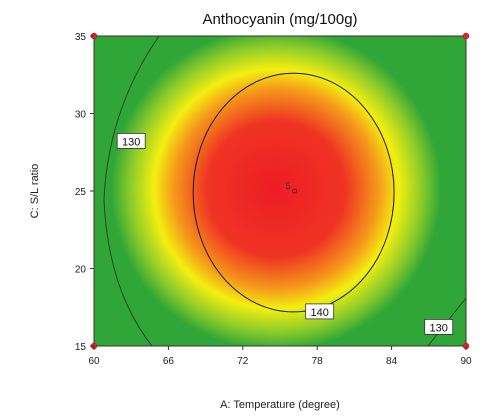 Image resolution: width=500 pixels, height=419 pixels. What do you see at coordinates (243, 361) in the screenshot?
I see `x-tick-label: 72` at bounding box center [243, 361].